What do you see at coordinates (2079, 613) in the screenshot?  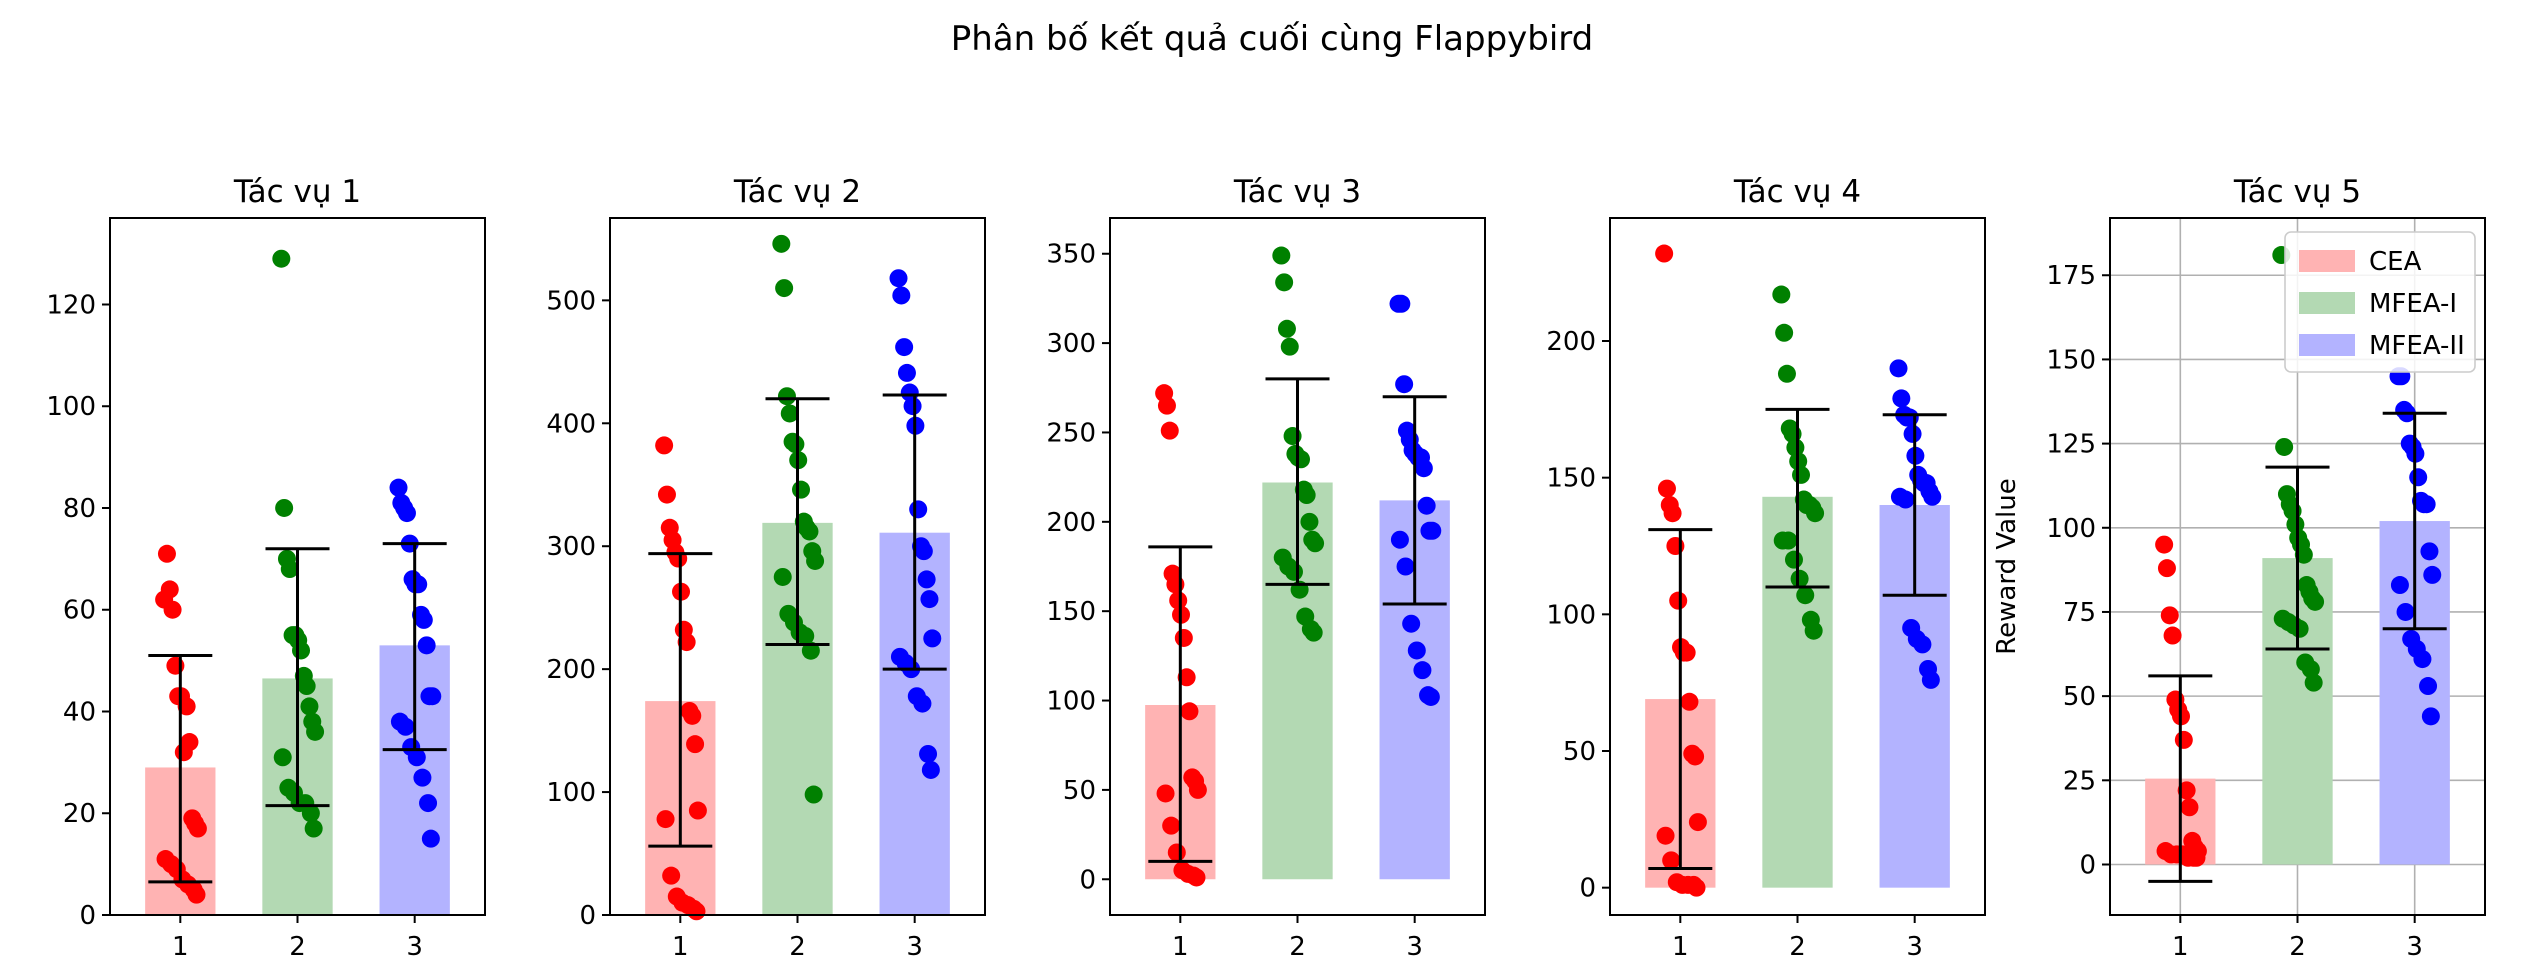 I see `y-tick-label: 75` at bounding box center [2079, 613].